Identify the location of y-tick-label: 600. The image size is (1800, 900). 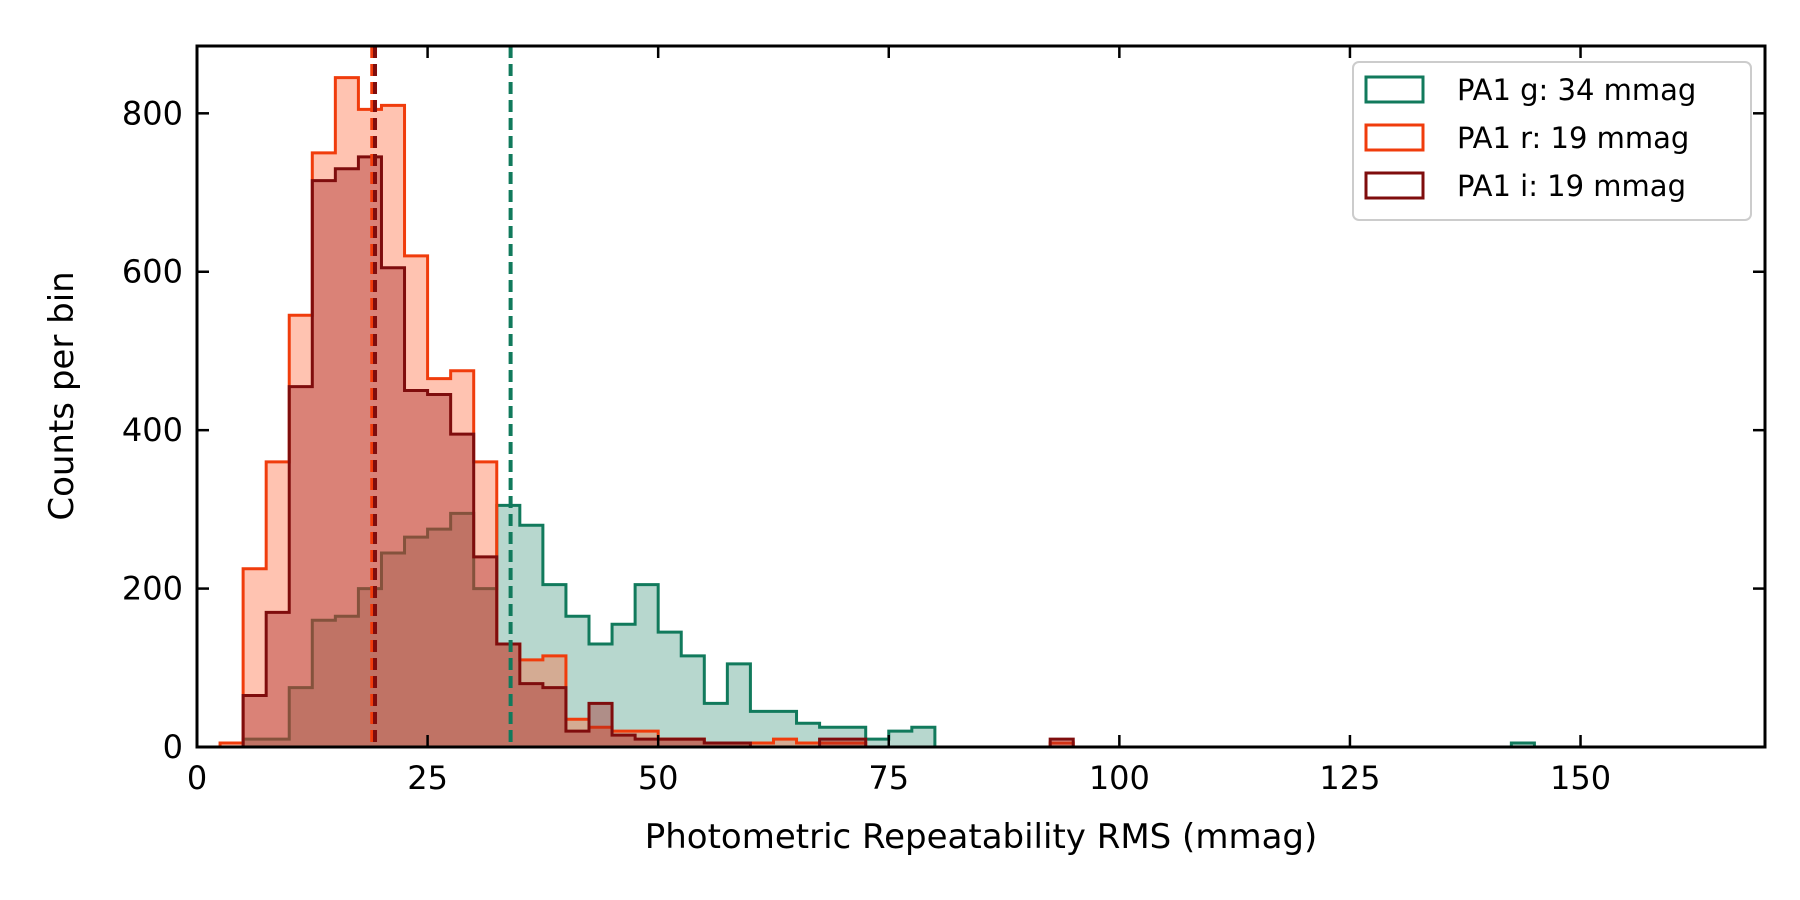
(152, 272).